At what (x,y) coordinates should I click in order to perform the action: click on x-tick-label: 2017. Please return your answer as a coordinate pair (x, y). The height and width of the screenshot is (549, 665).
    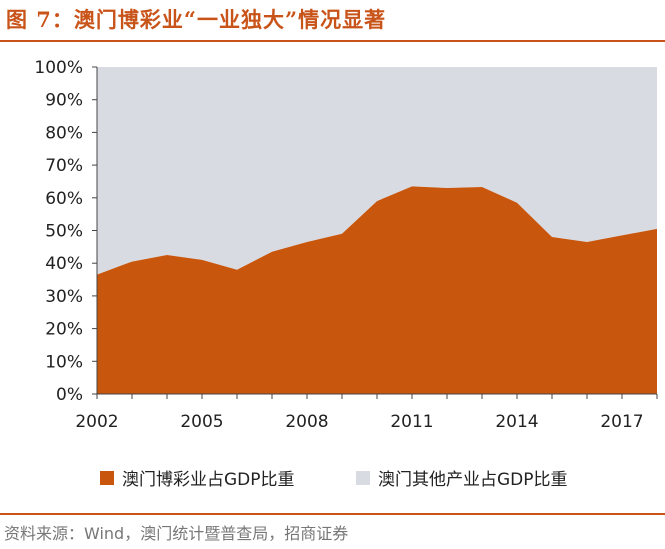
    Looking at the image, I should click on (621, 422).